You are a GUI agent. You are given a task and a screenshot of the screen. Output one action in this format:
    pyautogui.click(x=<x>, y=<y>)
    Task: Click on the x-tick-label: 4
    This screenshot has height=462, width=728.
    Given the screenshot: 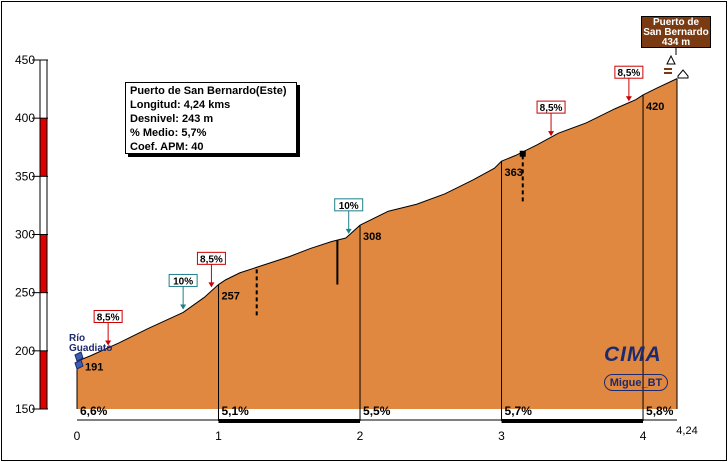 What is the action you would take?
    pyautogui.click(x=643, y=436)
    